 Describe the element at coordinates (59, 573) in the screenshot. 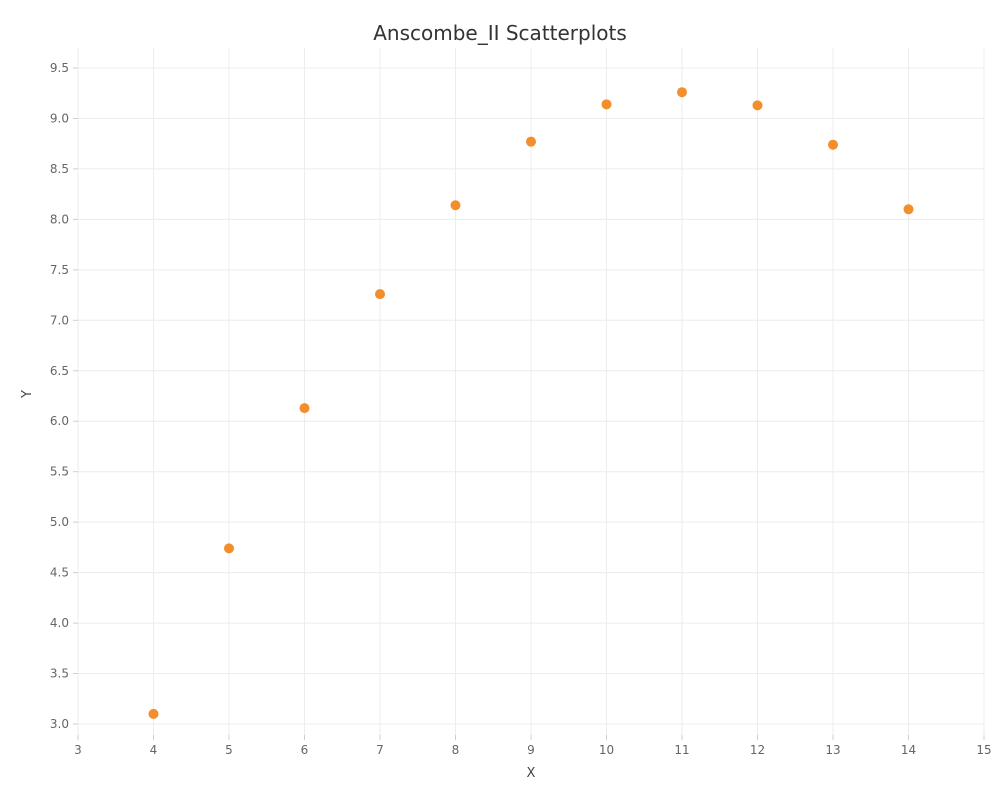

I see `y-tick-label: 4.5` at that location.